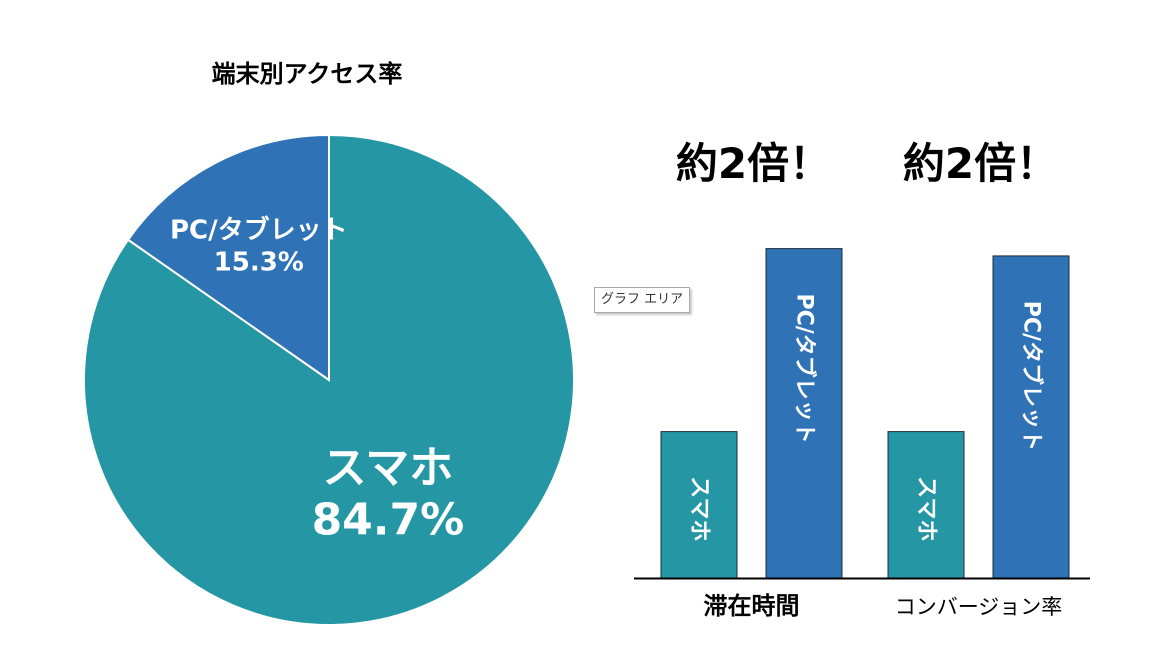 This screenshot has width=1154, height=646. I want to click on category-label: 滞在時間, so click(752, 606).